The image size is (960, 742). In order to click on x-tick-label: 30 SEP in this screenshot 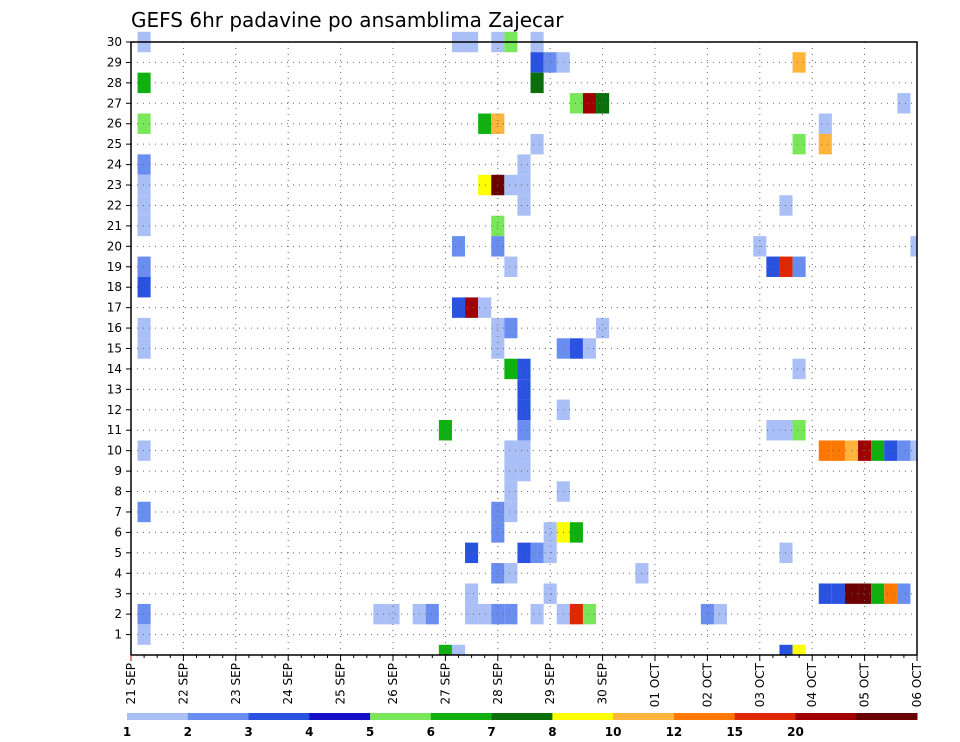, I will do `click(603, 684)`.